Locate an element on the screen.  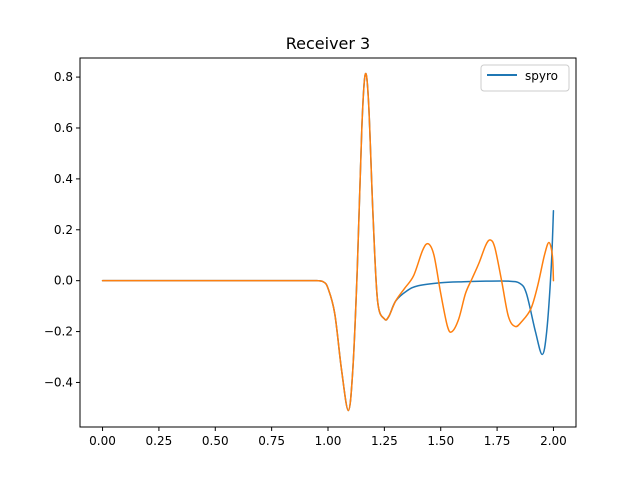
y-tick-label: 0.2 is located at coordinates (63, 230).